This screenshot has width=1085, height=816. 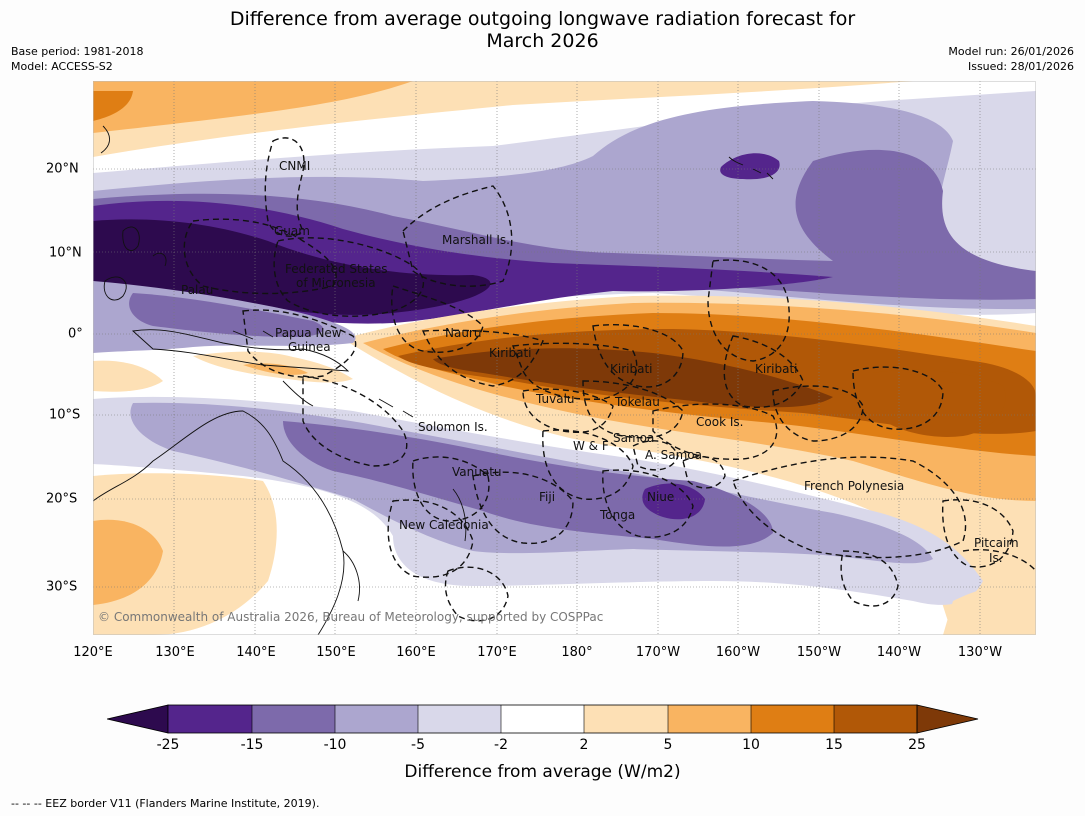 What do you see at coordinates (309, 347) in the screenshot?
I see `label-png-2: Guinea` at bounding box center [309, 347].